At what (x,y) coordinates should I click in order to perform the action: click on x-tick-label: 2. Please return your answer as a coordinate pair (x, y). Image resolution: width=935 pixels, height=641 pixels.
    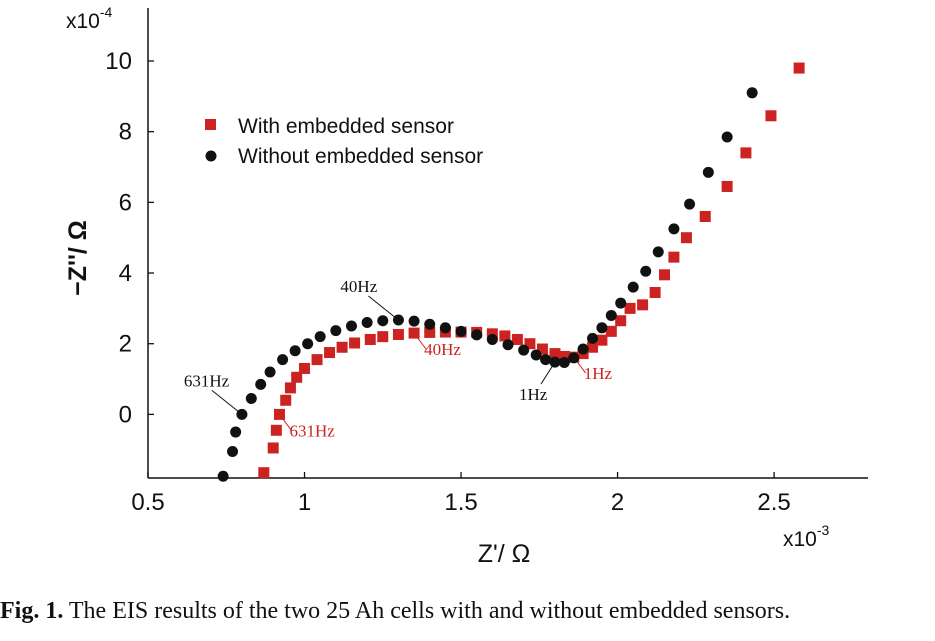
    Looking at the image, I should click on (617, 502).